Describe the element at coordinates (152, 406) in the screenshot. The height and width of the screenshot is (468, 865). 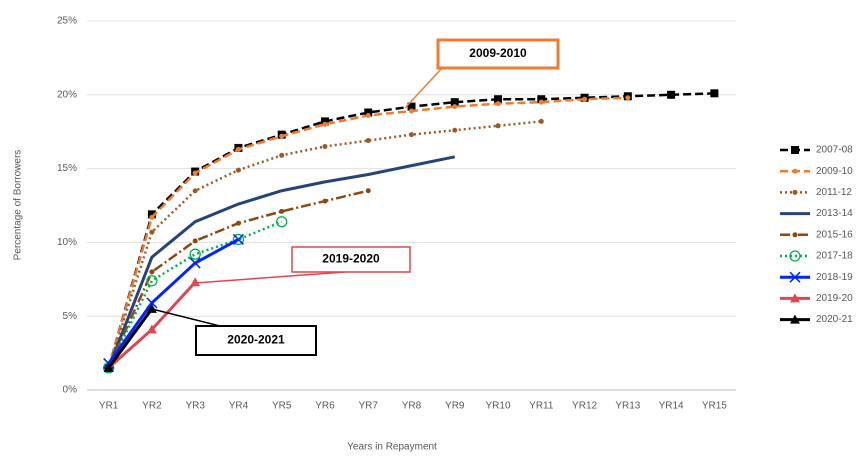
I see `x-tick-label: YR2` at that location.